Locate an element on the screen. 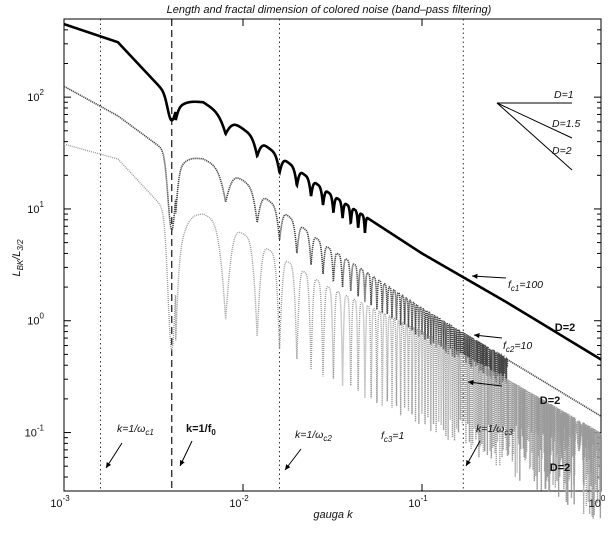 Image resolution: width=615 pixels, height=542 pixels. x-tick-label-exp: -3 is located at coordinates (67, 498).